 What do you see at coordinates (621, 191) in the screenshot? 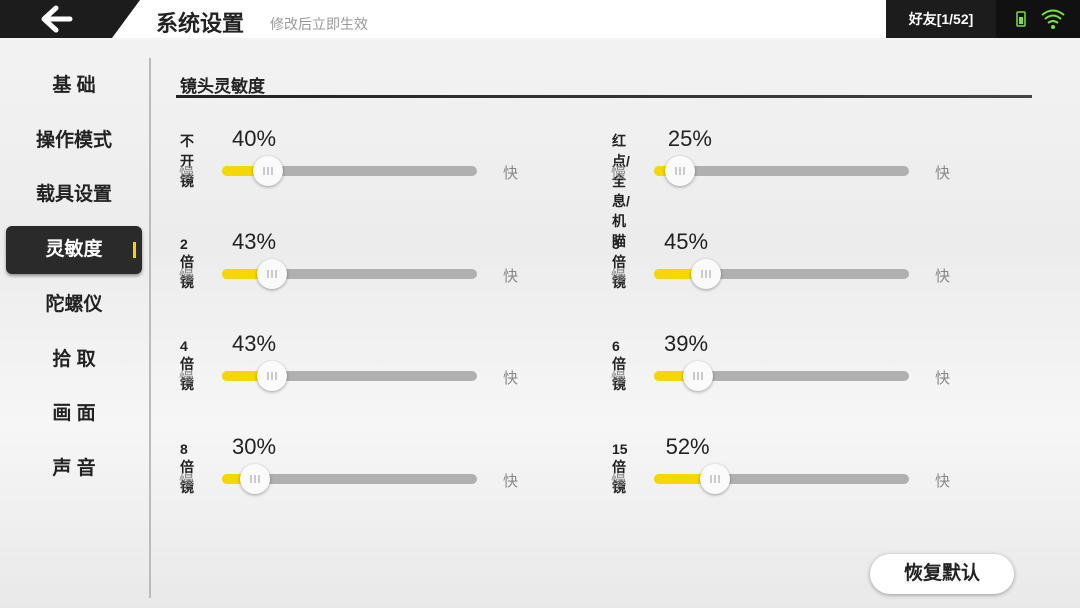
I see `slider-name: 红点/全息/机瞄` at bounding box center [621, 191].